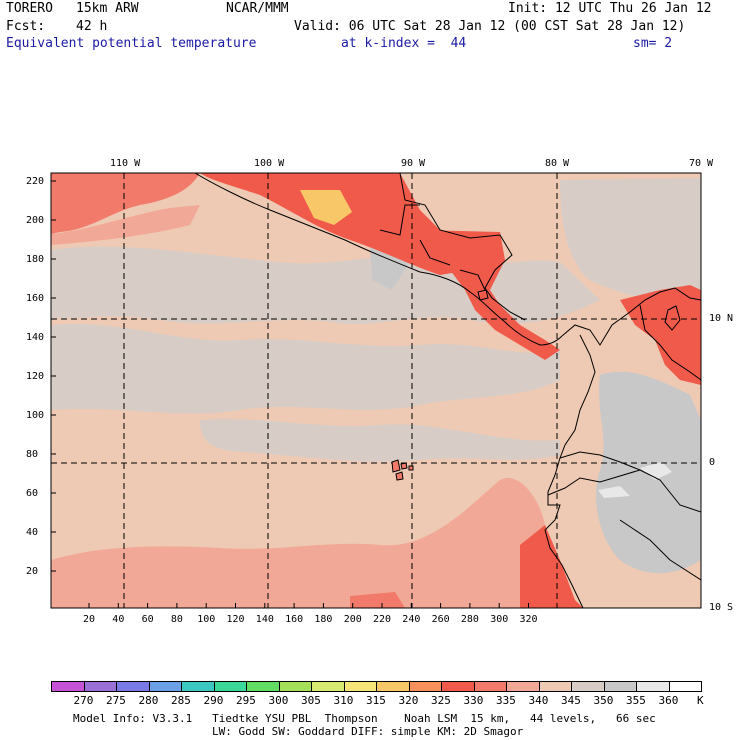 This screenshot has height=740, width=740. What do you see at coordinates (399, 220) in the screenshot?
I see `border-mexico-guatemala` at bounding box center [399, 220].